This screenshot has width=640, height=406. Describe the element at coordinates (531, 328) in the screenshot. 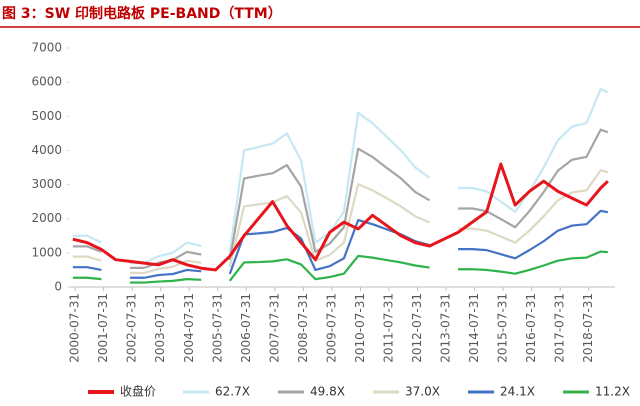

I see `x-tick-label: 2016-07-31` at that location.